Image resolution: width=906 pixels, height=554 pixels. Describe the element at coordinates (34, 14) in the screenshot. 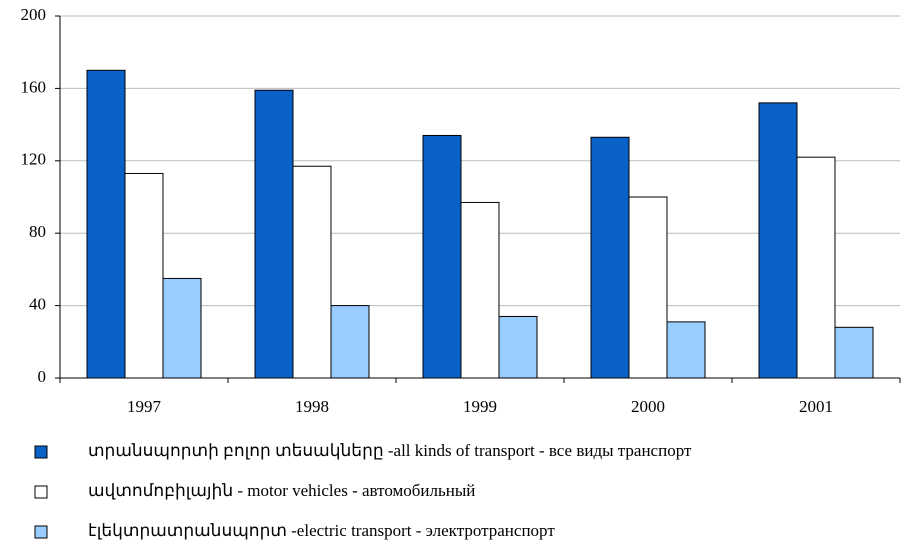

I see `y-tick-label: 200` at that location.